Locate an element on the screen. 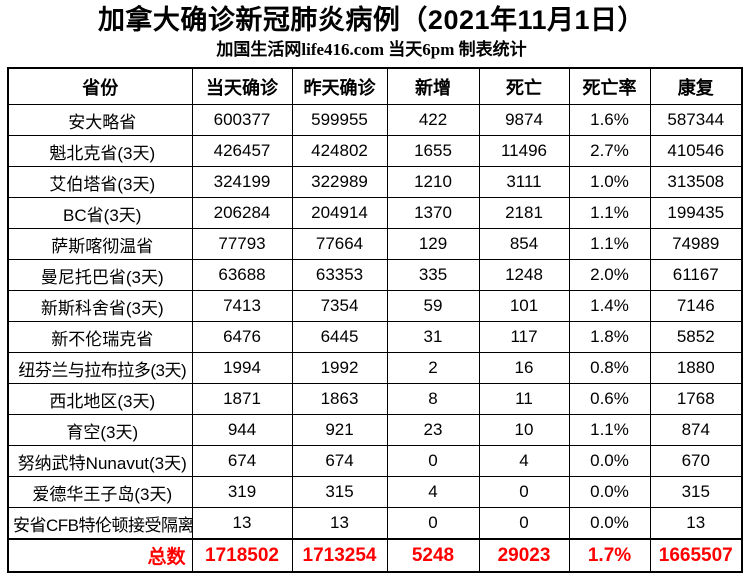 This screenshot has width=743, height=586. total-deaths-cell: 29023 is located at coordinates (524, 555).